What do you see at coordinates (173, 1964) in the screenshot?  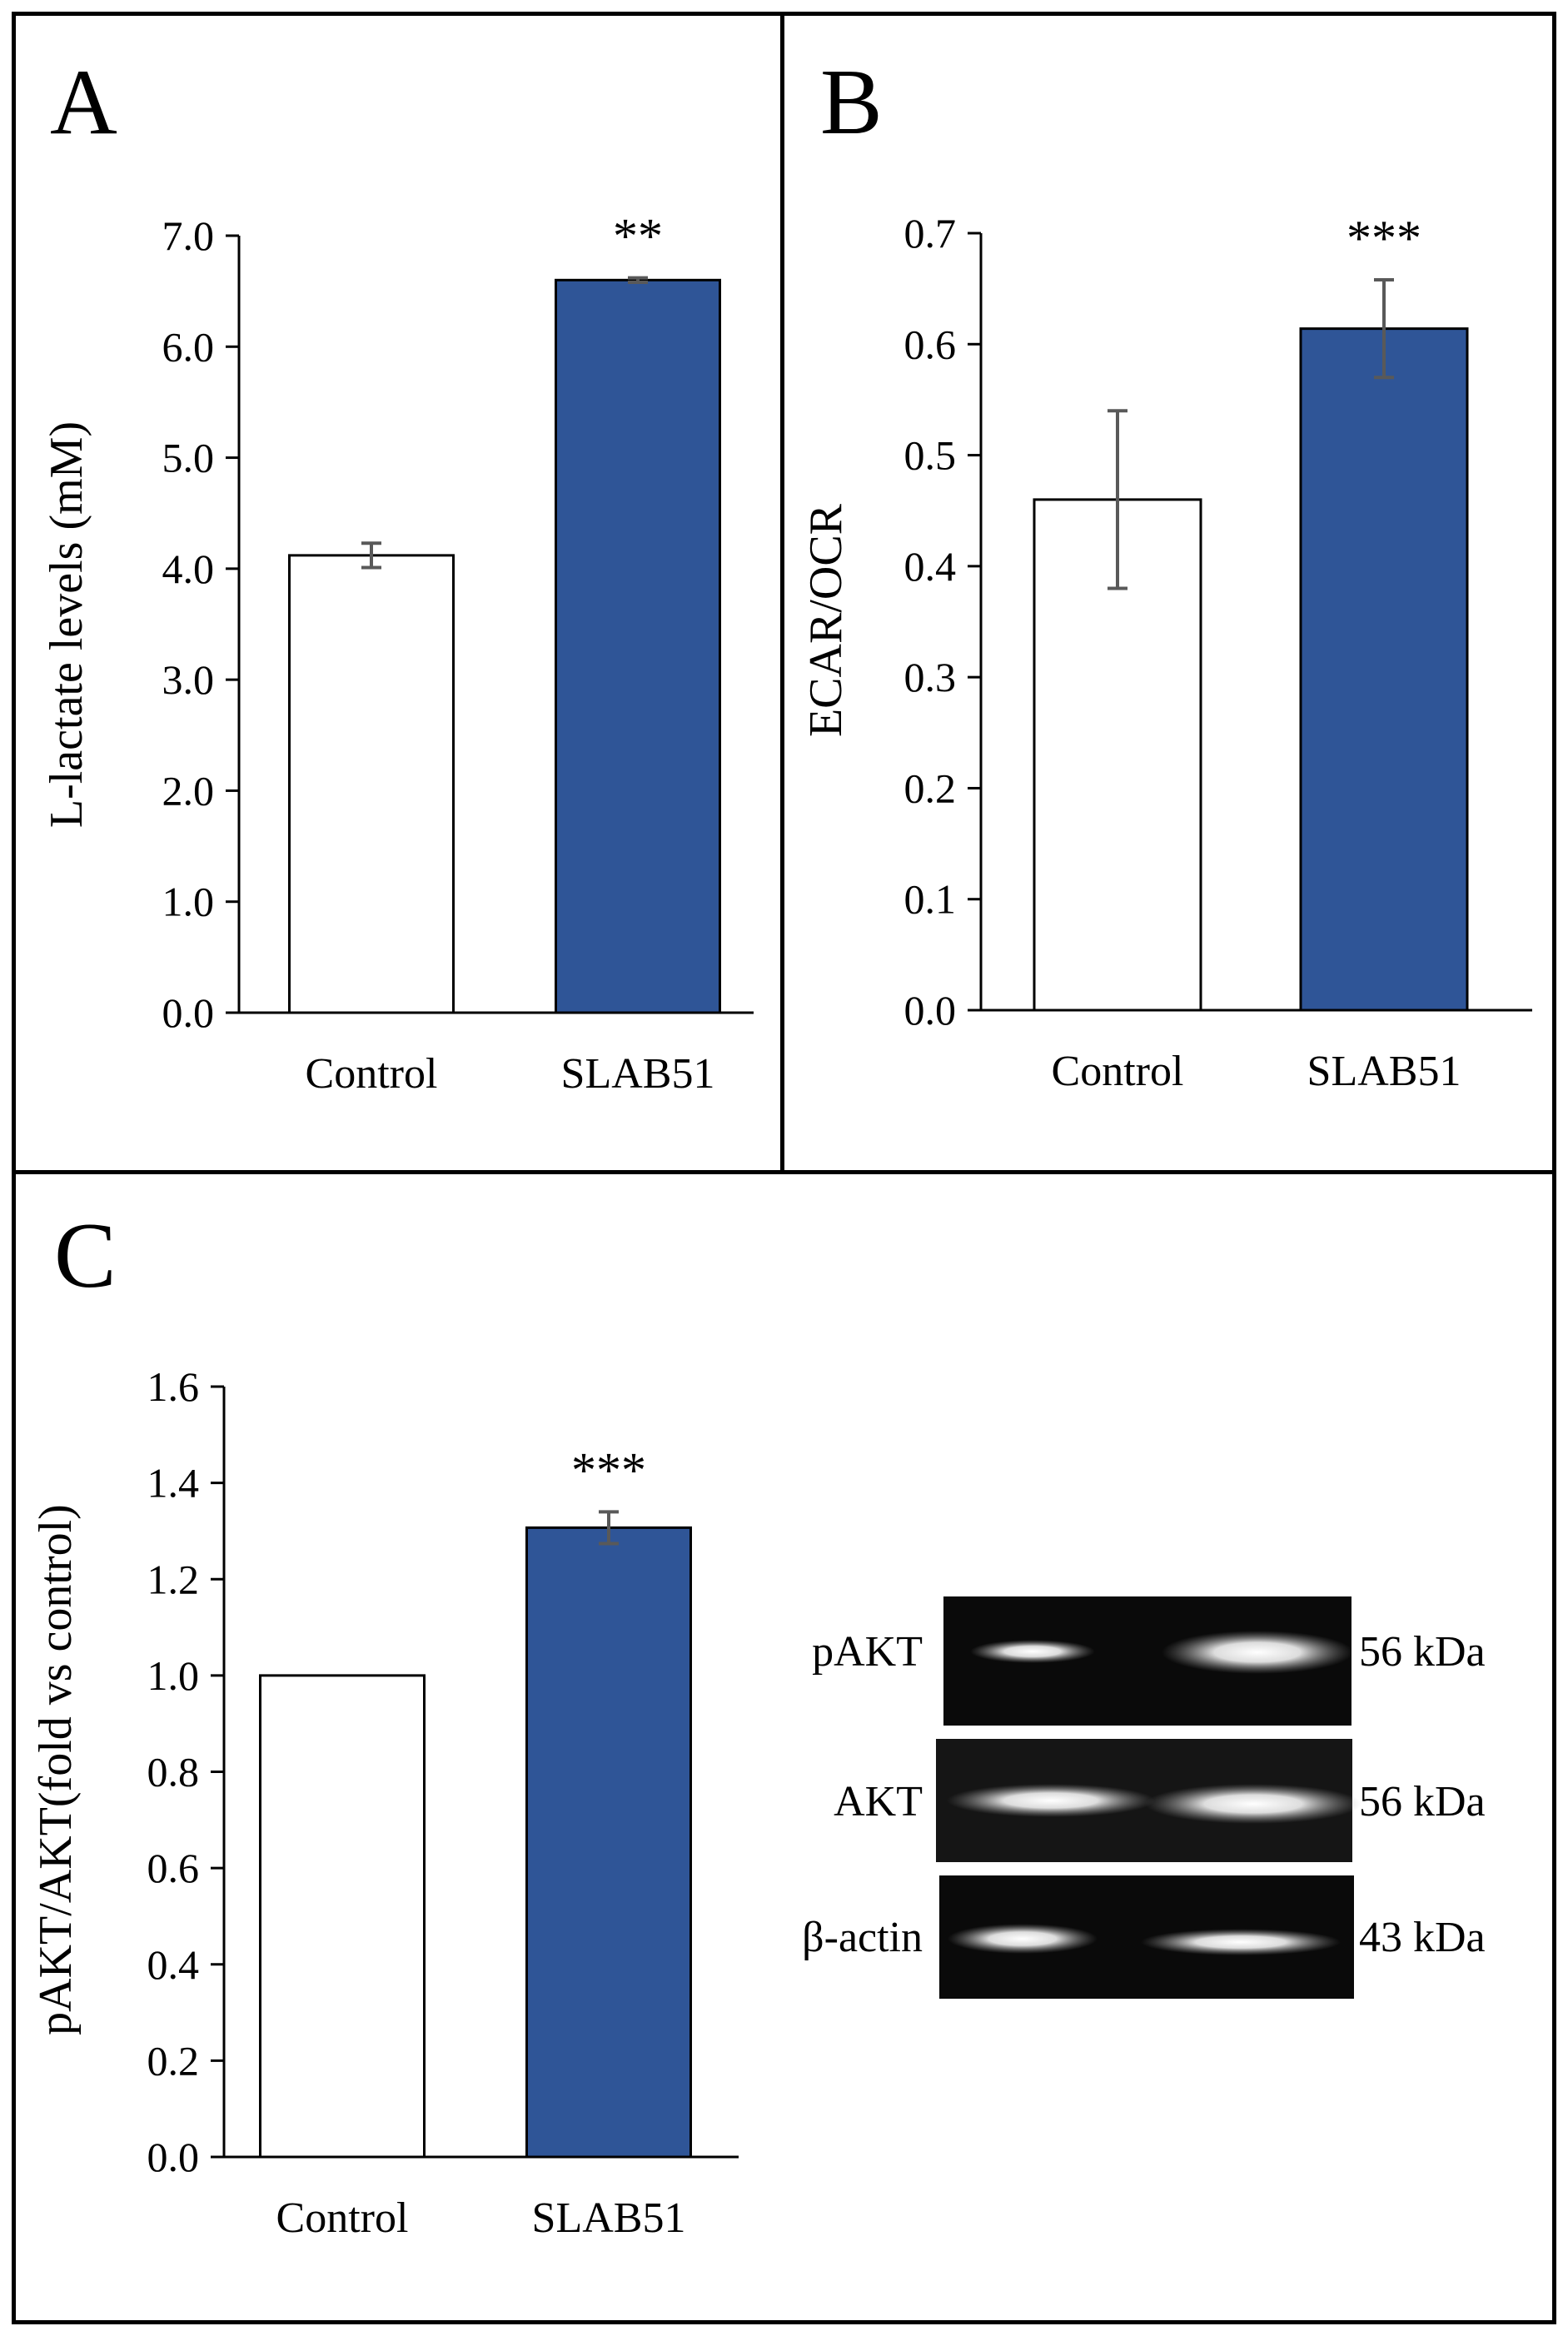 I see `y-tick-label-c: 0.4` at bounding box center [173, 1964].